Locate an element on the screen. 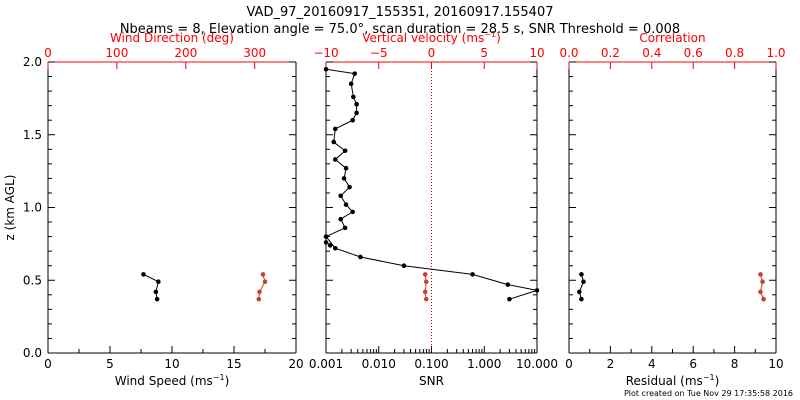  top-tick-label: 300 is located at coordinates (254, 53).